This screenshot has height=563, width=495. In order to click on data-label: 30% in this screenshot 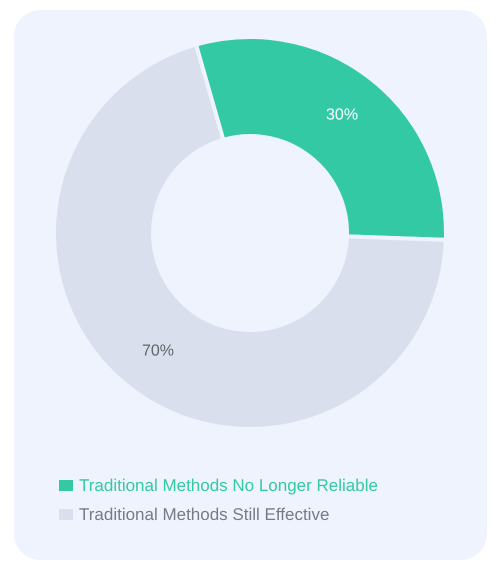, I will do `click(342, 115)`.